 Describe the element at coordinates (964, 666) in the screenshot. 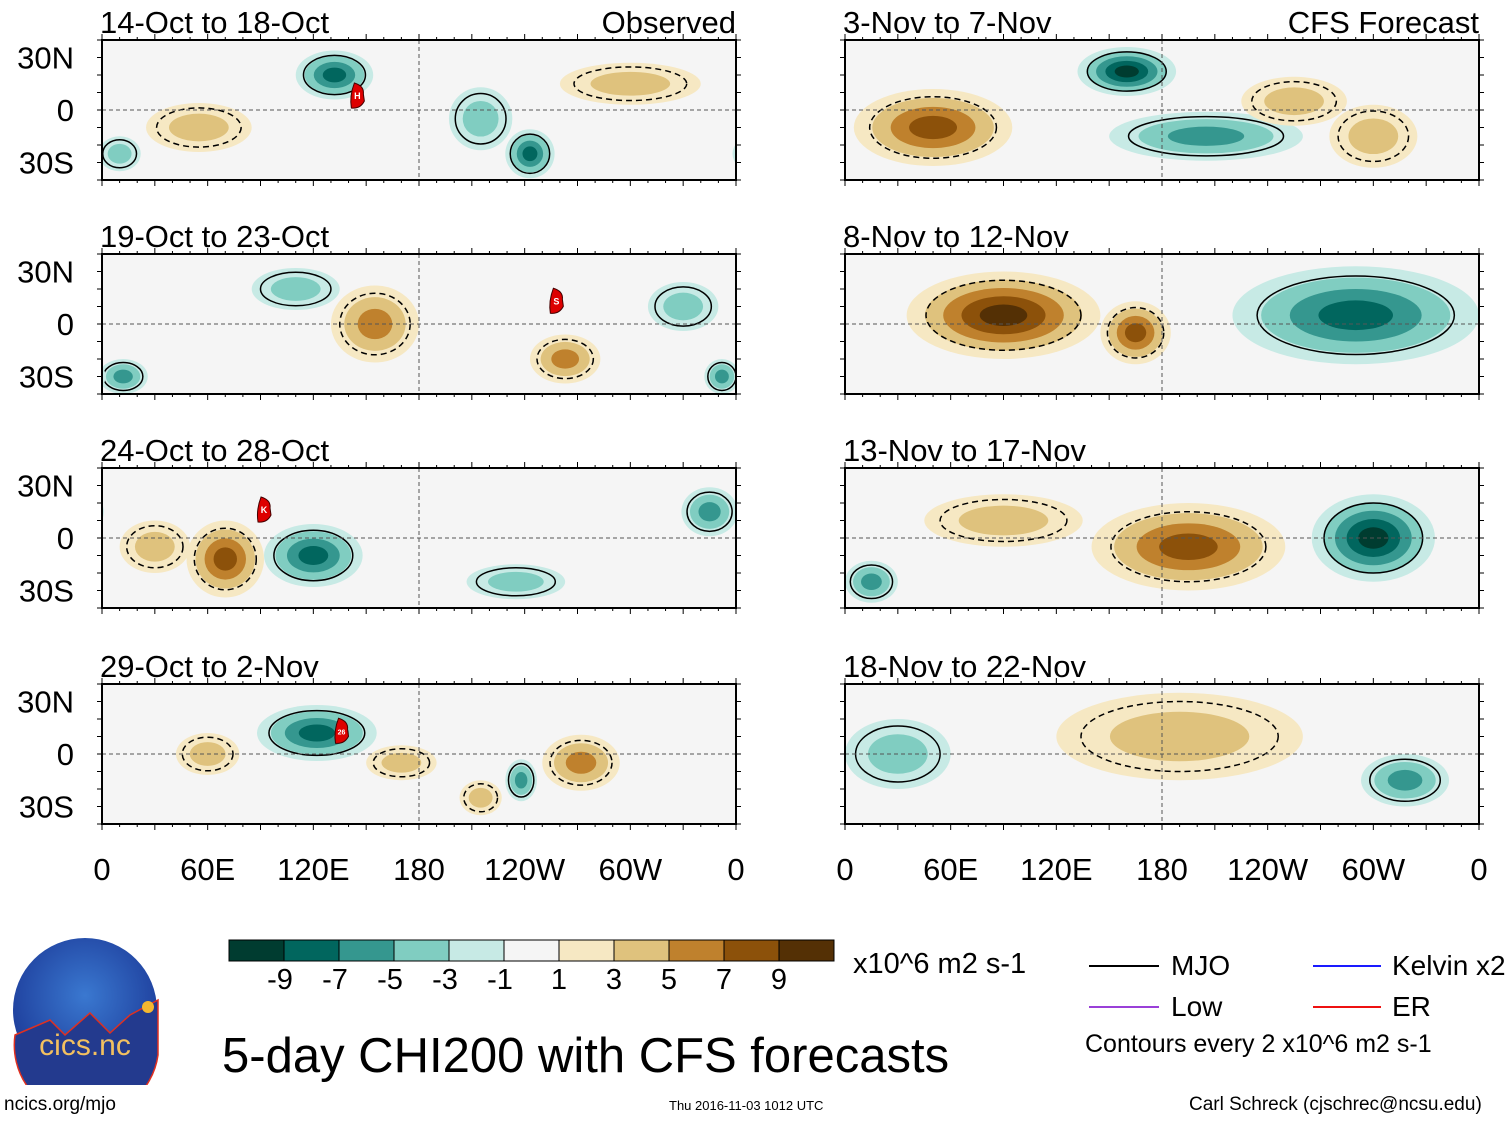

I see `panel-title: 18-Nov to 22-Nov` at that location.